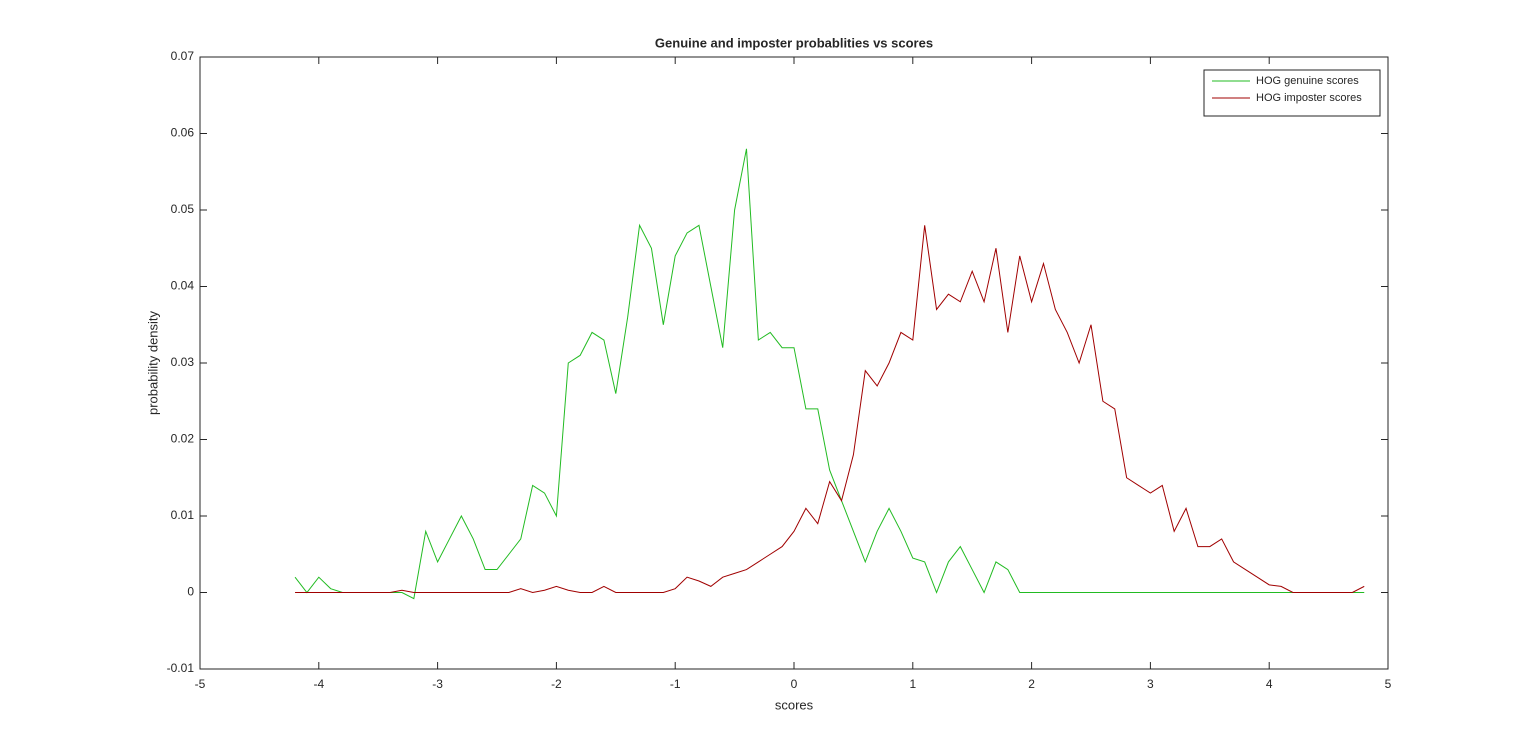 This screenshot has height=753, width=1536. I want to click on x-axis-label: scores, so click(794, 704).